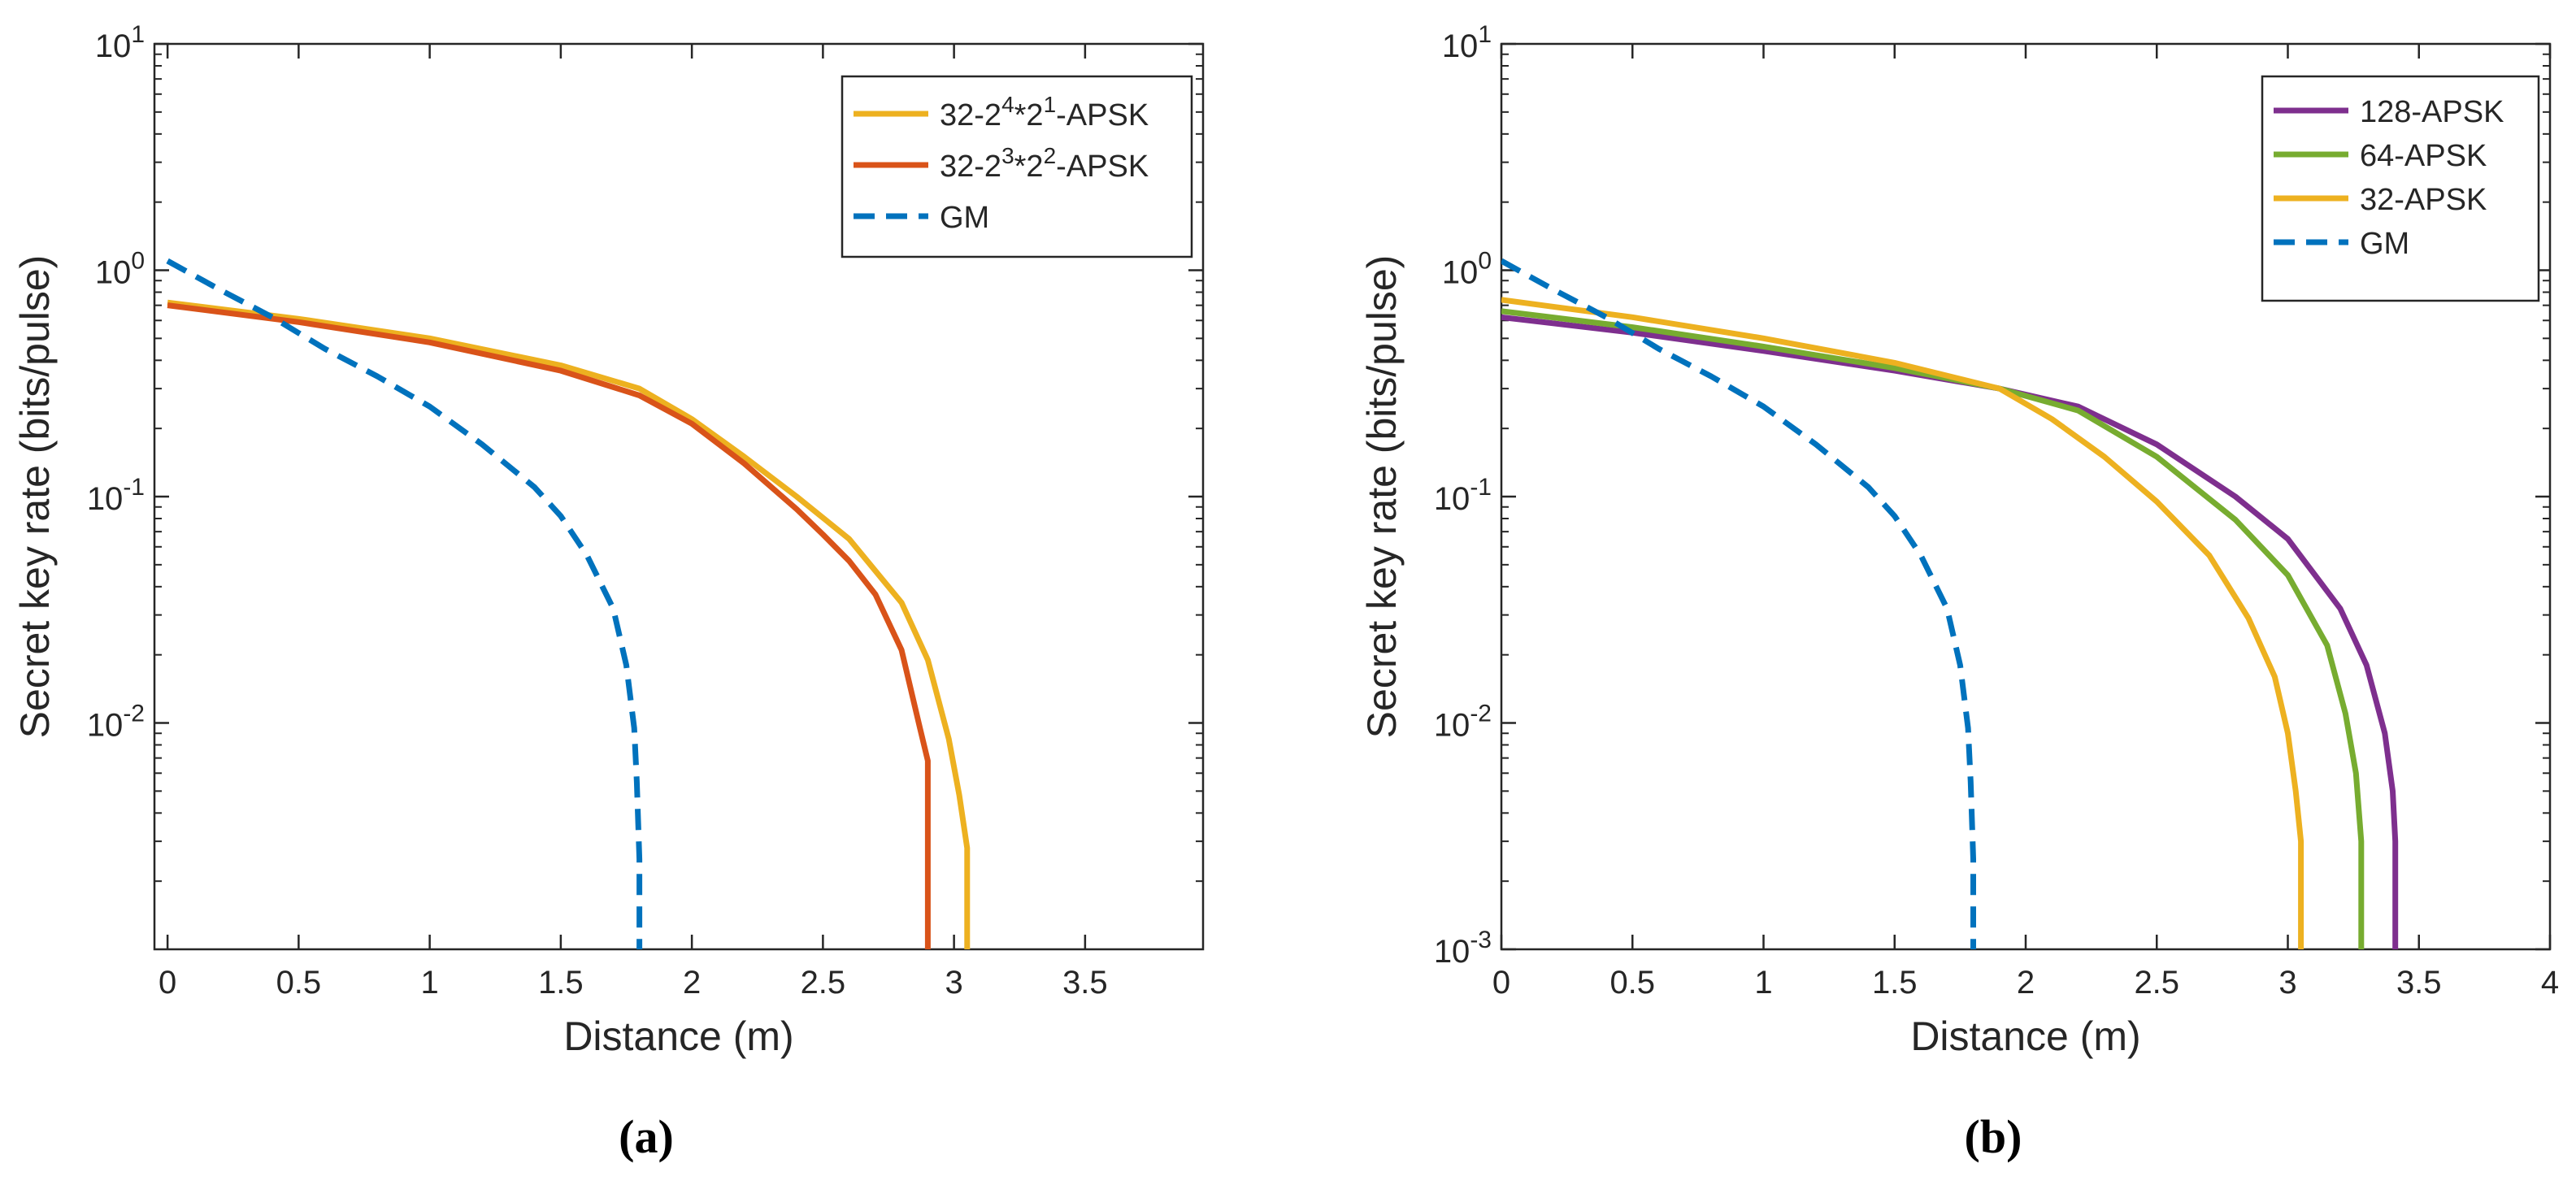 This screenshot has width=2576, height=1185. What do you see at coordinates (1463, 948) in the screenshot?
I see `y-tick-label: 10⁻³` at bounding box center [1463, 948].